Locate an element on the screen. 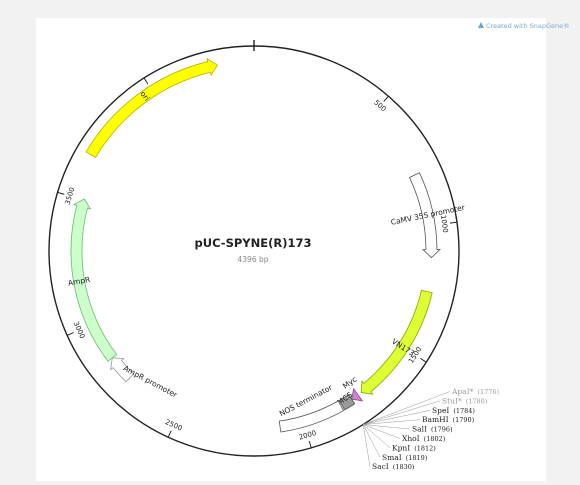  site-line-smai is located at coordinates (371, 441).